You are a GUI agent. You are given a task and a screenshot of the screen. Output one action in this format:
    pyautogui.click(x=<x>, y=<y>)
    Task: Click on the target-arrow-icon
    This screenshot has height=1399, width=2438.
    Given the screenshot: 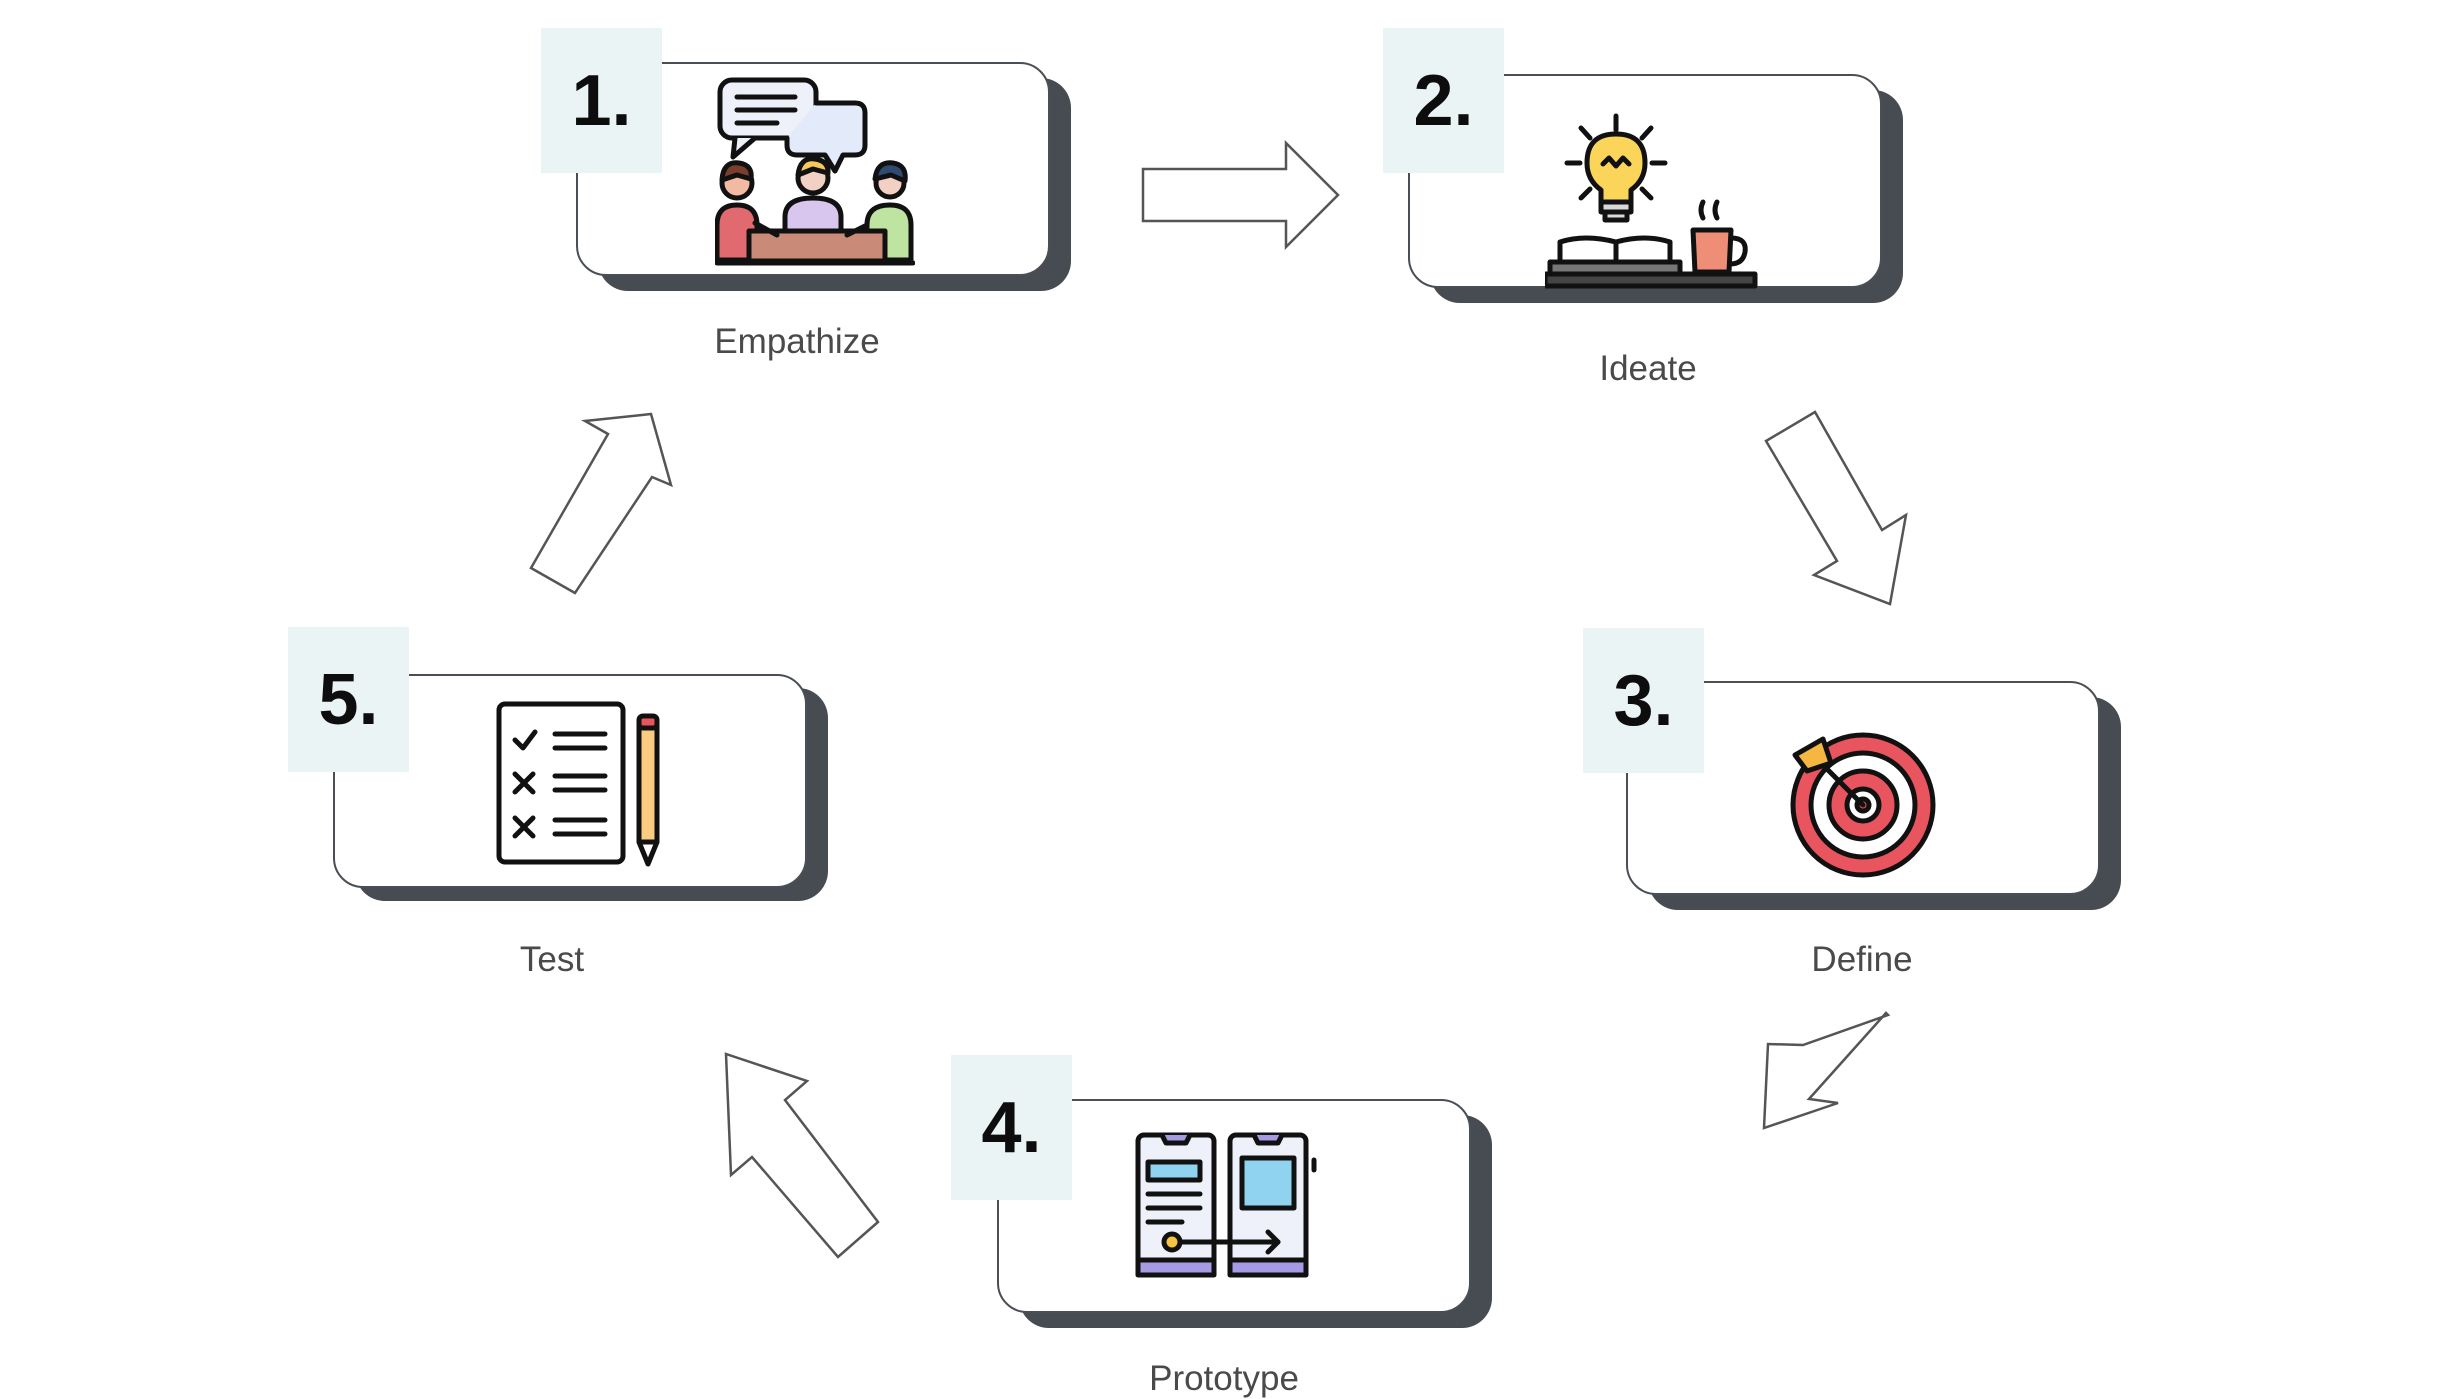 What is the action you would take?
    pyautogui.click(x=1863, y=805)
    